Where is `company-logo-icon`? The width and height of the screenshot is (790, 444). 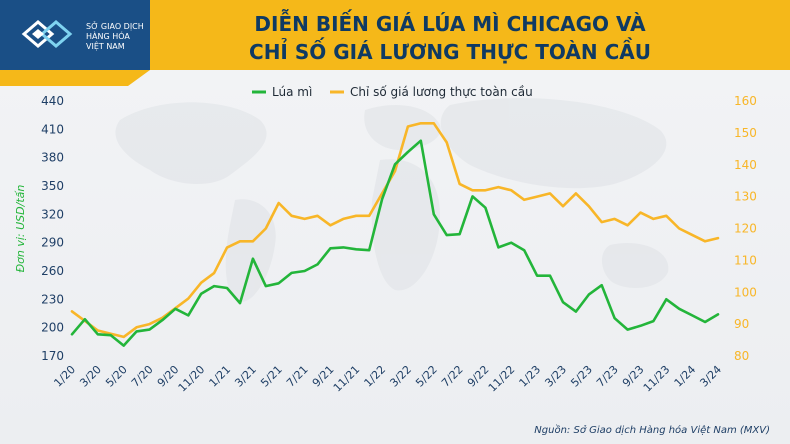 company-logo-icon is located at coordinates (47, 34).